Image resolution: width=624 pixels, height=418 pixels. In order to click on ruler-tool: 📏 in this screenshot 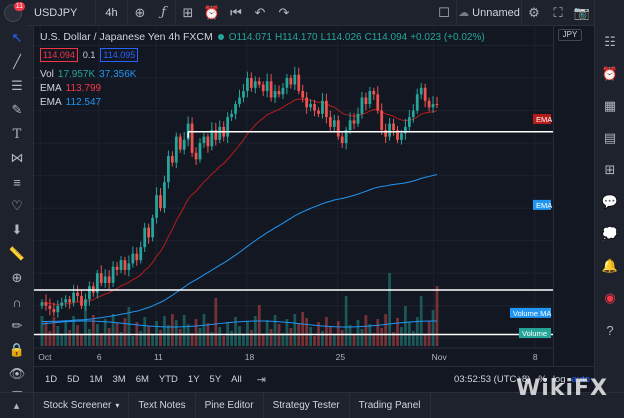, I will do `click(17, 254)`.